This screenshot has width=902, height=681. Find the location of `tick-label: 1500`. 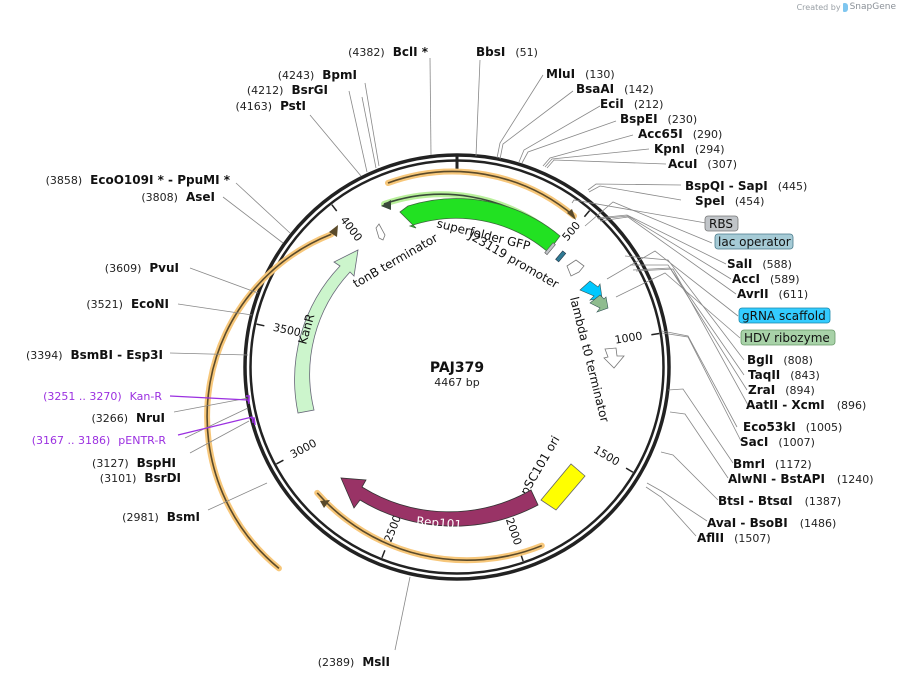

tick-label: 1500 is located at coordinates (606, 456).